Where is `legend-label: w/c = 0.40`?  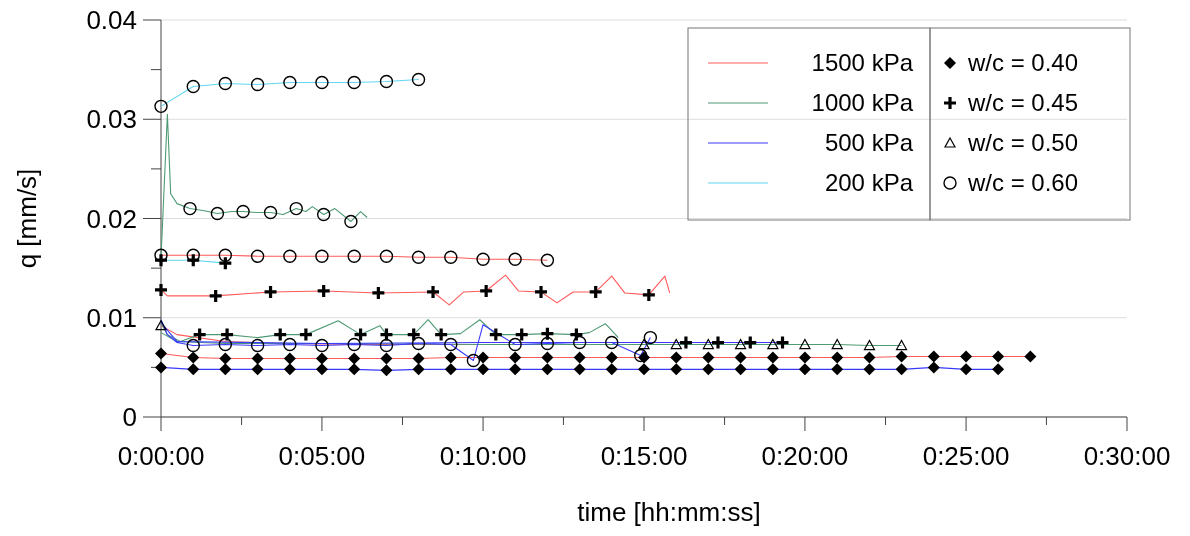 legend-label: w/c = 0.40 is located at coordinates (1023, 63).